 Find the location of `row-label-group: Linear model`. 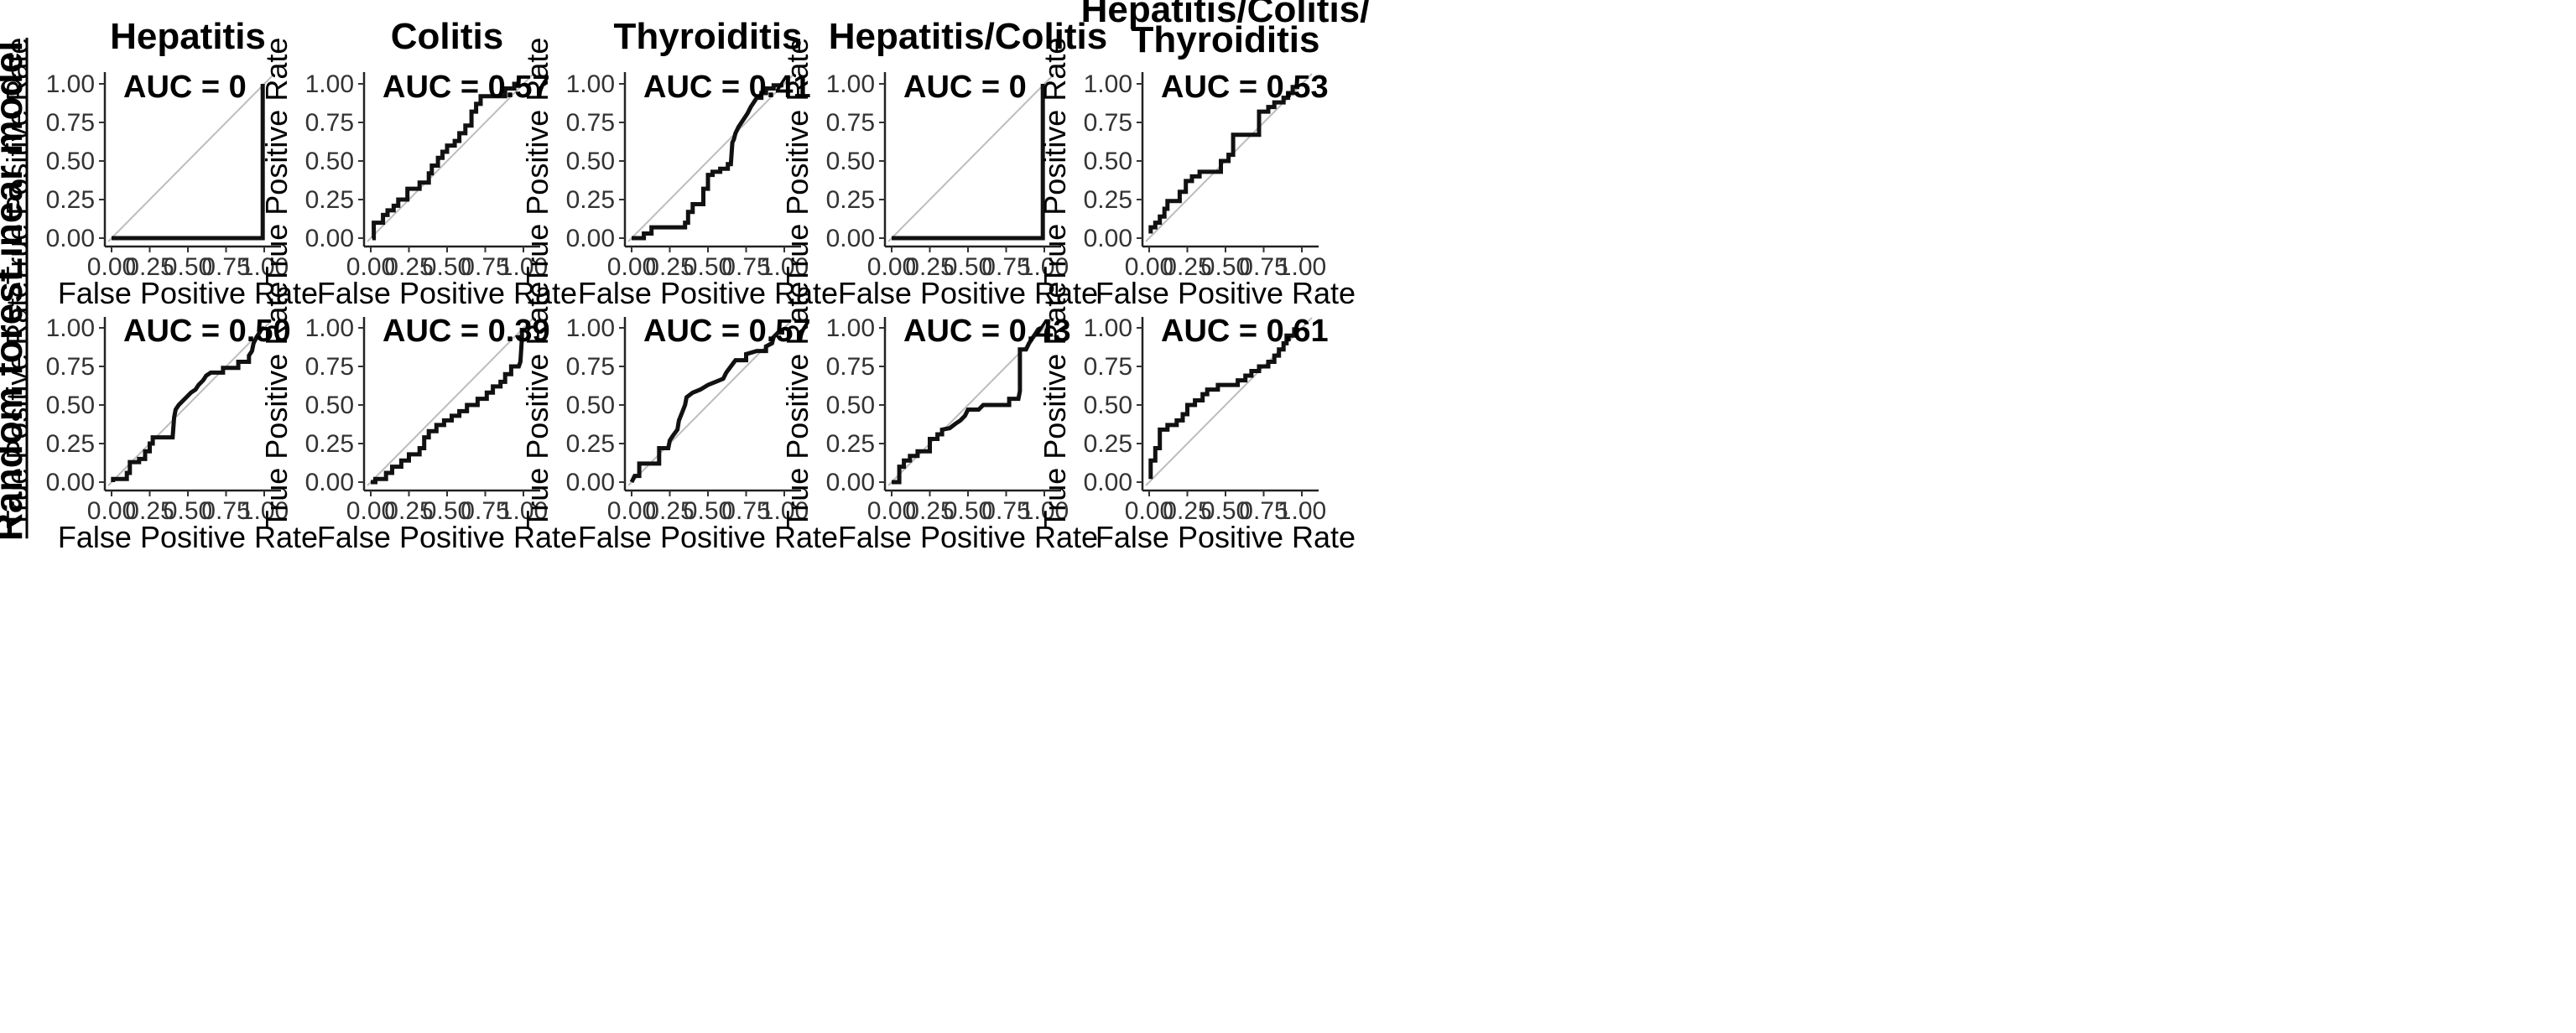

row-label-group: Linear model is located at coordinates (15, 161).